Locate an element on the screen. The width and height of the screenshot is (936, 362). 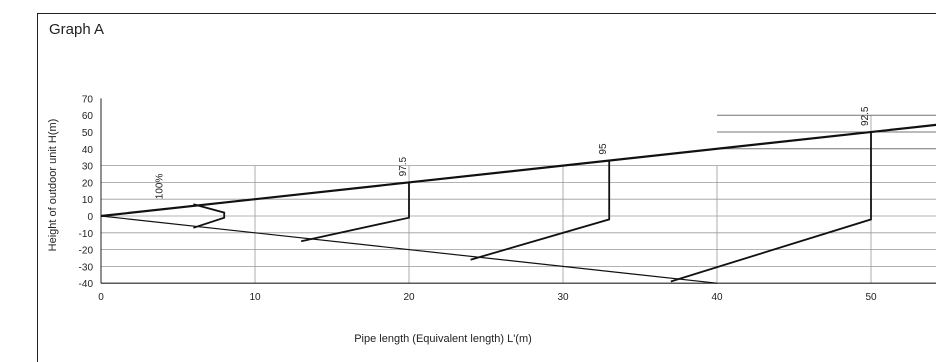
y-tick-label: -30 is located at coordinates (86, 267).